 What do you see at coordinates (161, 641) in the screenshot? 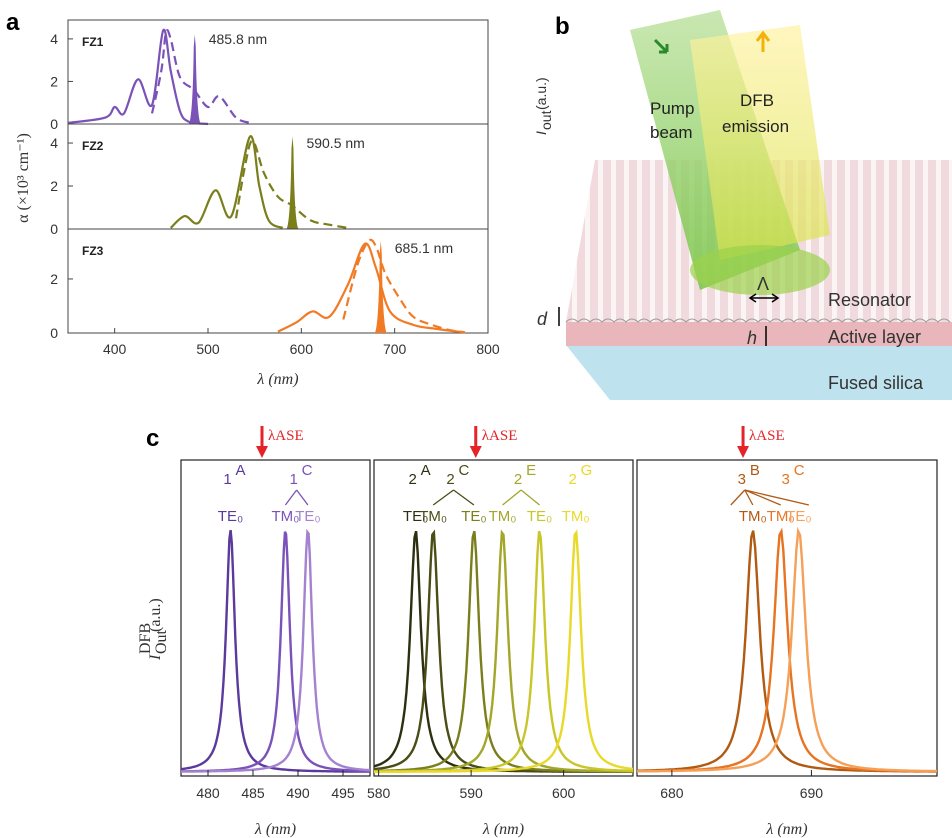
I see `y-axis-sub: Out` at bounding box center [161, 641].